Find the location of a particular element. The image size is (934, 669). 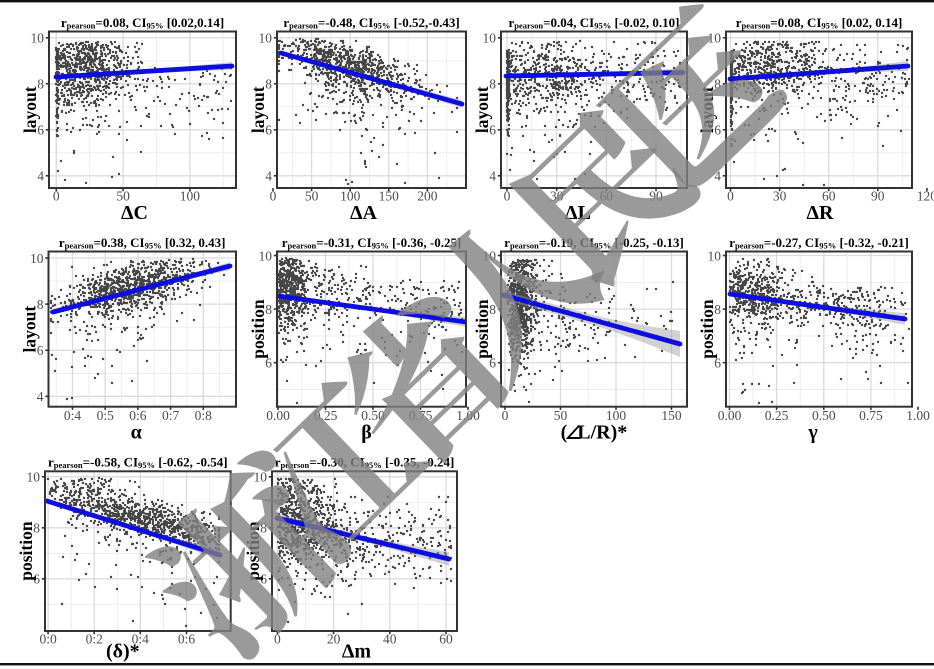

svg-text: 0:5 is located at coordinates (106, 415).